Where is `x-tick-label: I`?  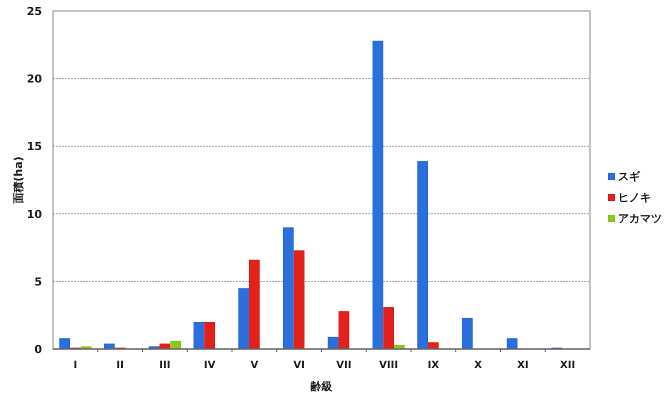 x-tick-label: I is located at coordinates (76, 365).